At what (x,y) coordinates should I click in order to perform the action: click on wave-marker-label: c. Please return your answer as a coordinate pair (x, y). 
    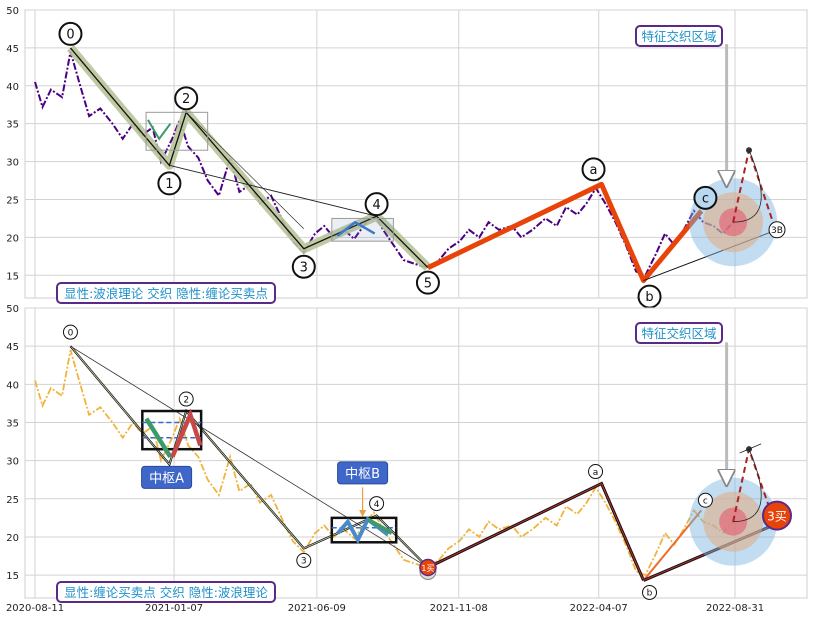
    Looking at the image, I should click on (705, 199).